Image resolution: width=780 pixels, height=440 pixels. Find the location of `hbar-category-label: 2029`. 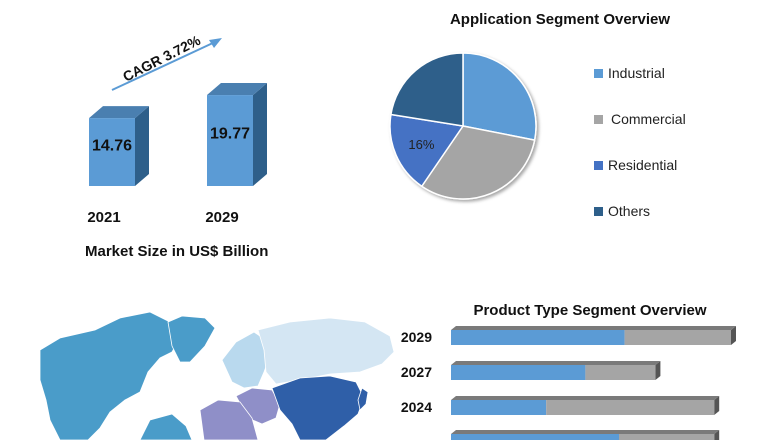

hbar-category-label: 2029 is located at coordinates (416, 337).